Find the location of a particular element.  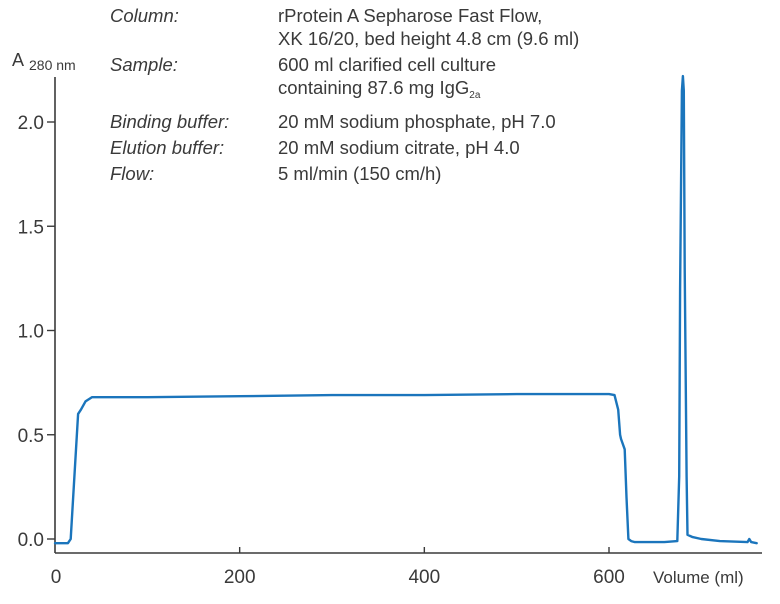

y-axis-ticks: 0.0 0.5 1.0 1.5 2.0 is located at coordinates (36, 332).